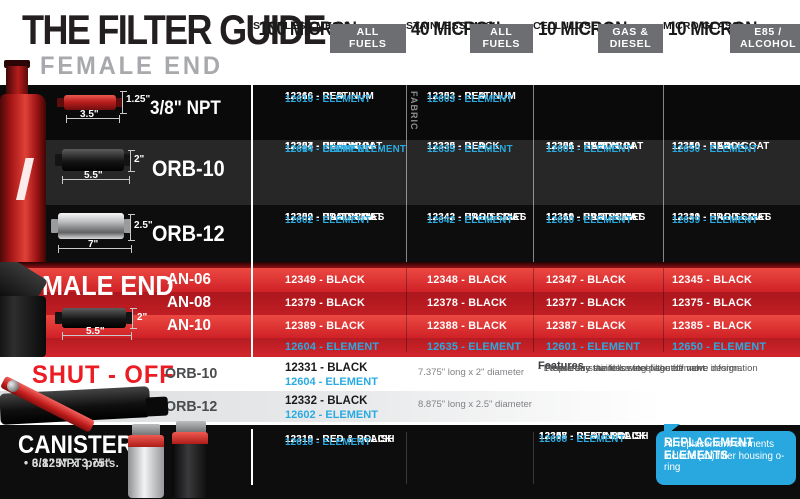 This screenshot has height=499, width=800. I want to click on callout-title: REPLACEMENT ELEMENTS, so click(709, 449).